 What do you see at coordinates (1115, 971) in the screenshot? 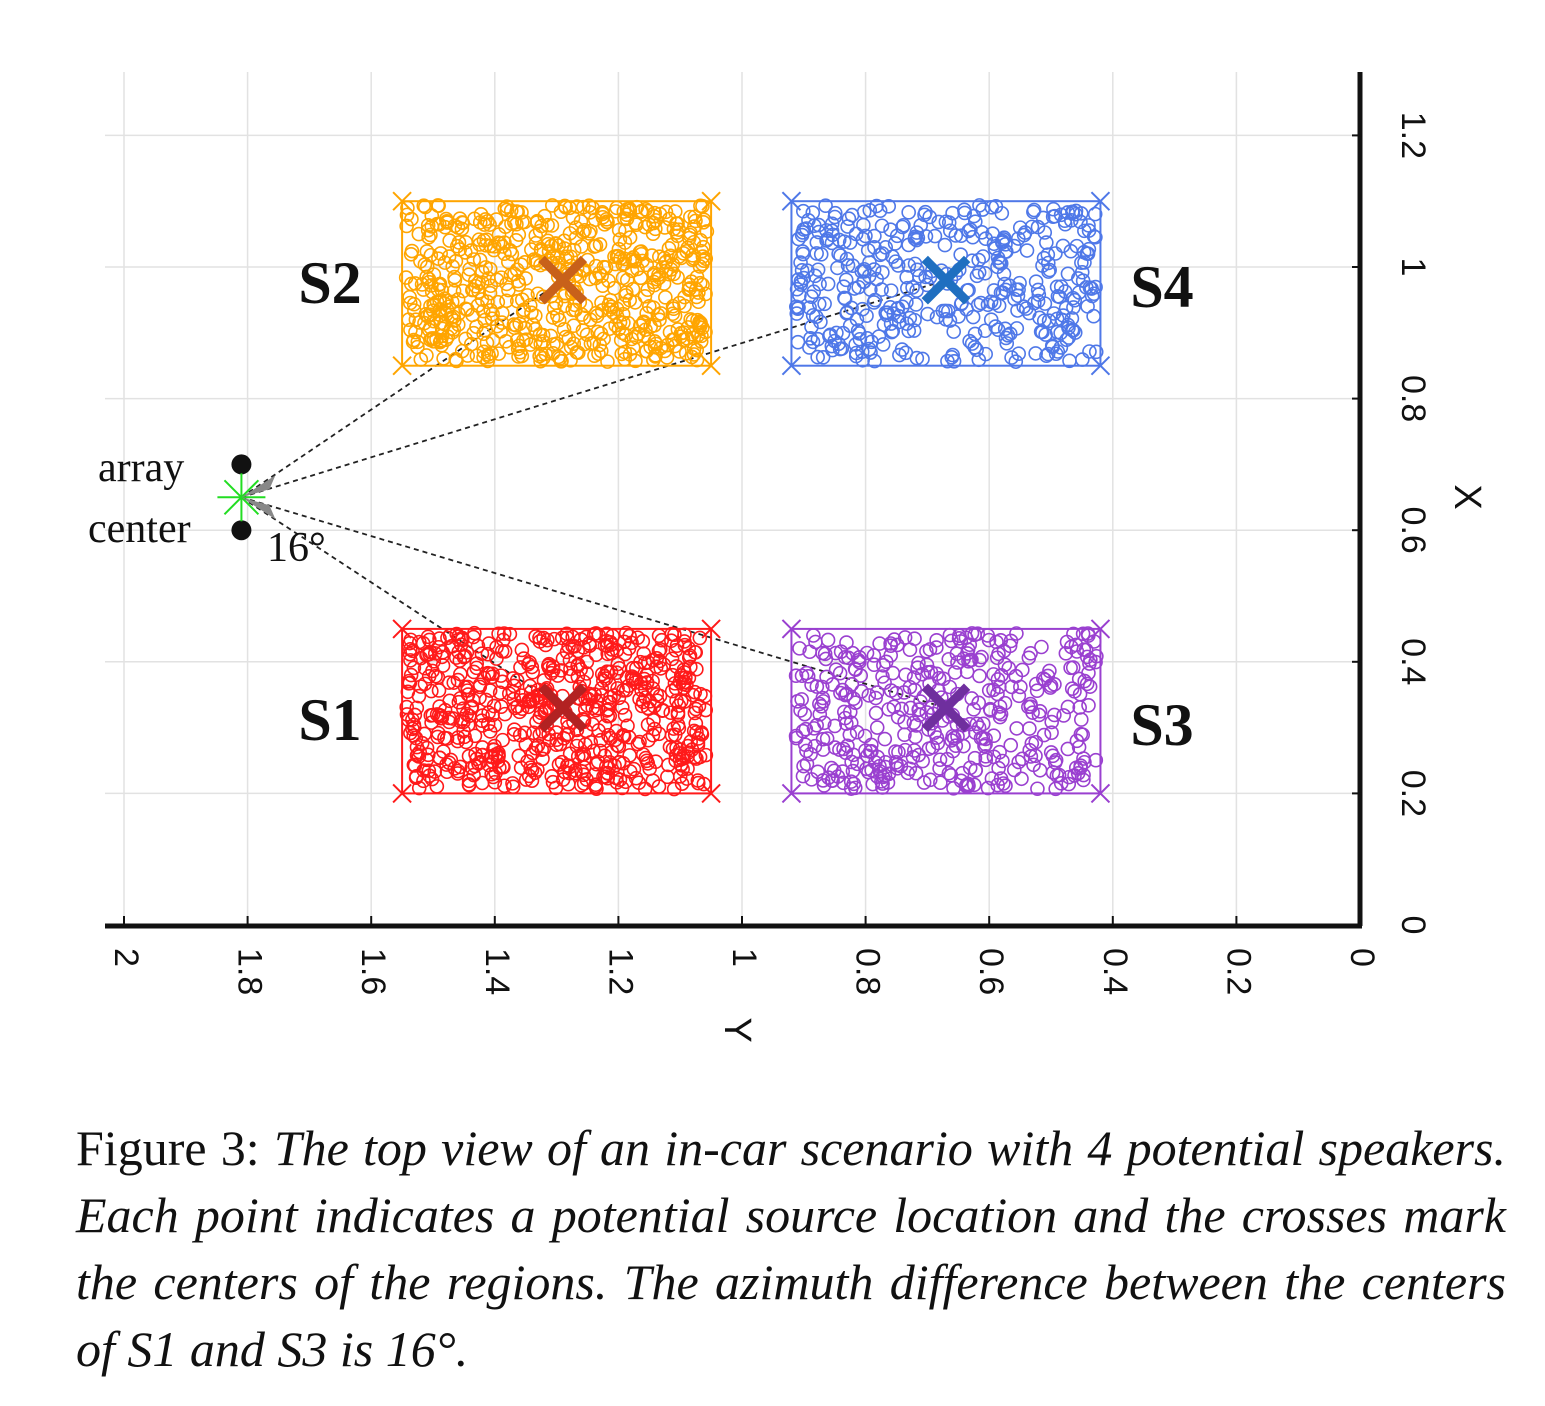
I see `x-tick-label: 0.4` at bounding box center [1115, 971].